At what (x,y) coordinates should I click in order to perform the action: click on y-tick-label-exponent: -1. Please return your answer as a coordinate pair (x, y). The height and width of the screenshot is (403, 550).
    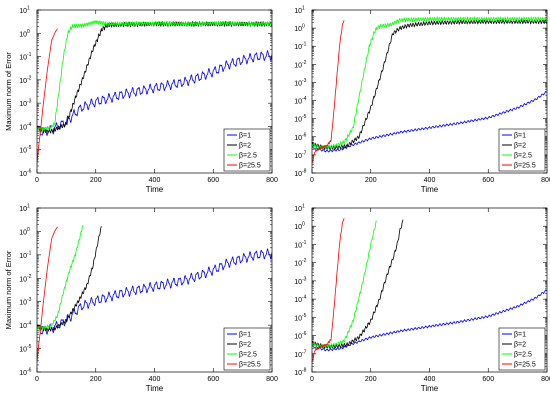
    Looking at the image, I should click on (304, 243).